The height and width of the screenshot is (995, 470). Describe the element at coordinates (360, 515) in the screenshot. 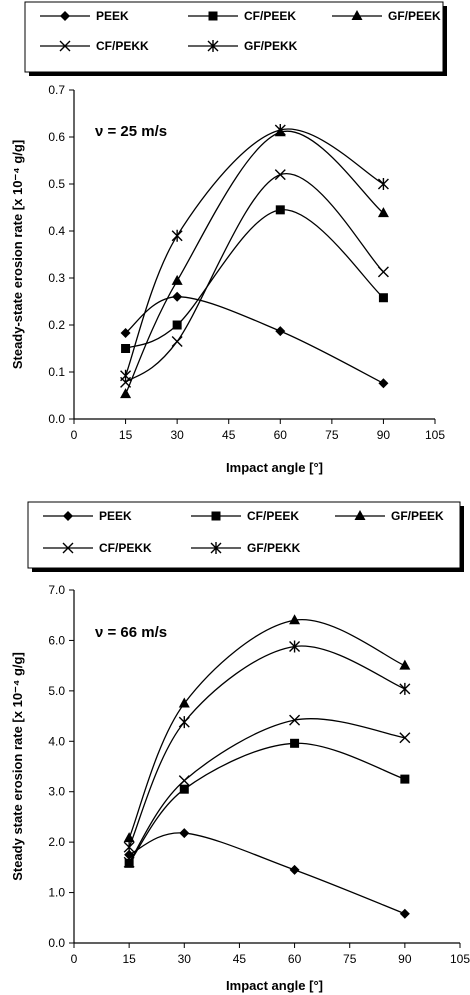

I see `legend-marker-triangle` at that location.